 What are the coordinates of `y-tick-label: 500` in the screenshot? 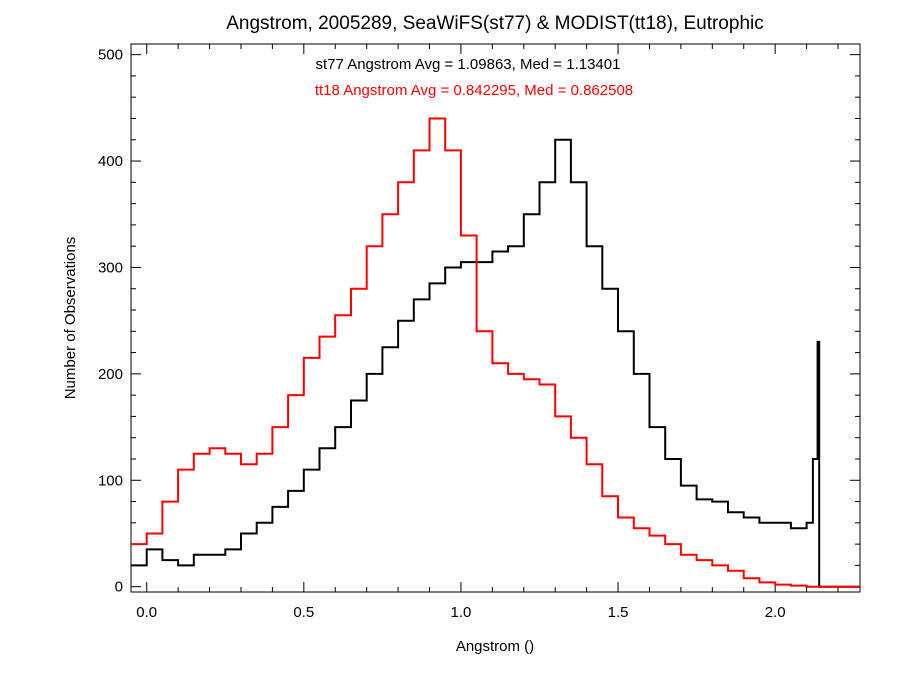 It's located at (110, 55).